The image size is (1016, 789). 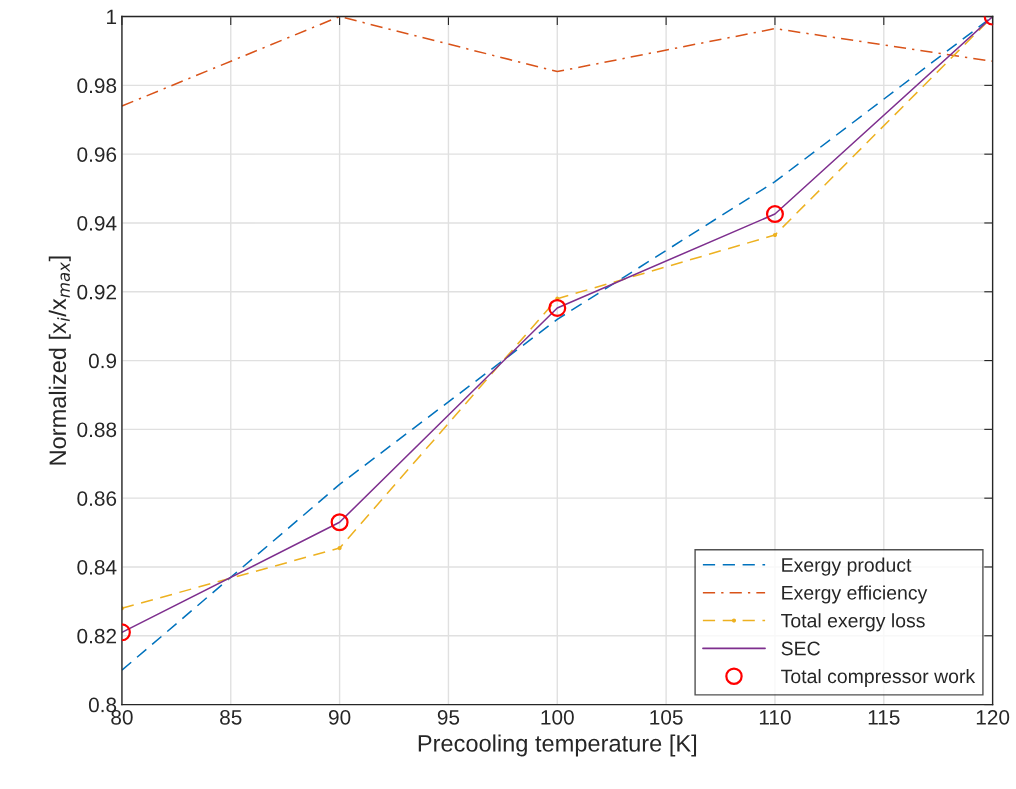 What do you see at coordinates (339, 717) in the screenshot?
I see `x-tick-label: 90` at bounding box center [339, 717].